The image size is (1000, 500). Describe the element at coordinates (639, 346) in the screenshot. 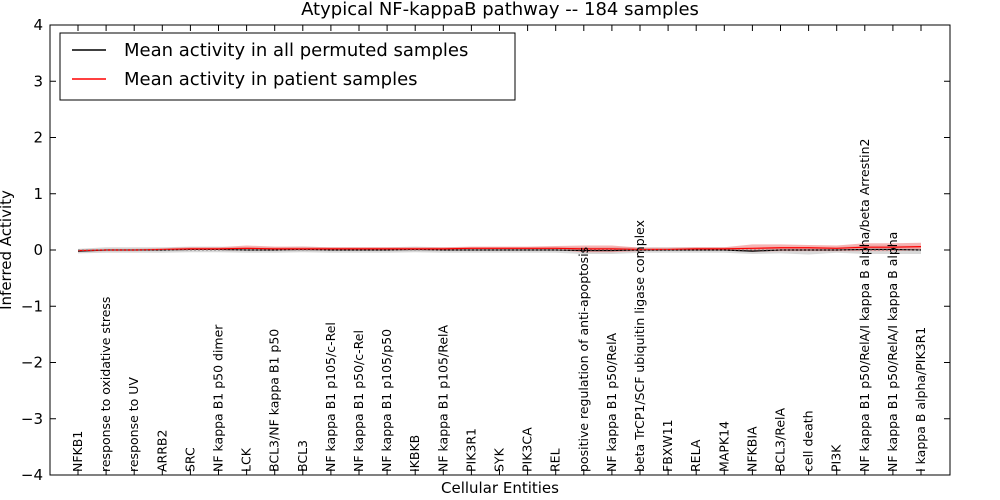

I see `x-tick-label: beta TrCP1/SCF ubiquitin ligase complex` at that location.